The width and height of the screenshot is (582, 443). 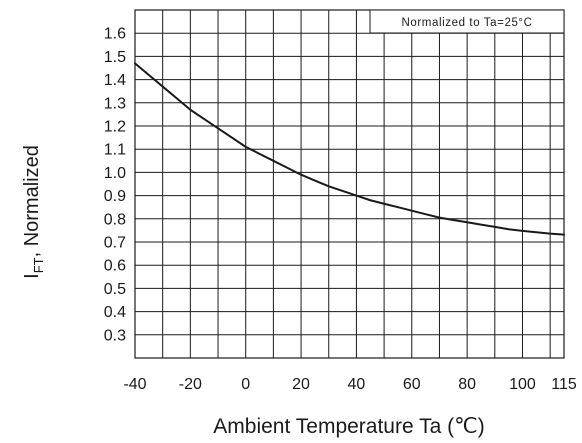 I want to click on x-tick-label: 115, so click(x=564, y=384).